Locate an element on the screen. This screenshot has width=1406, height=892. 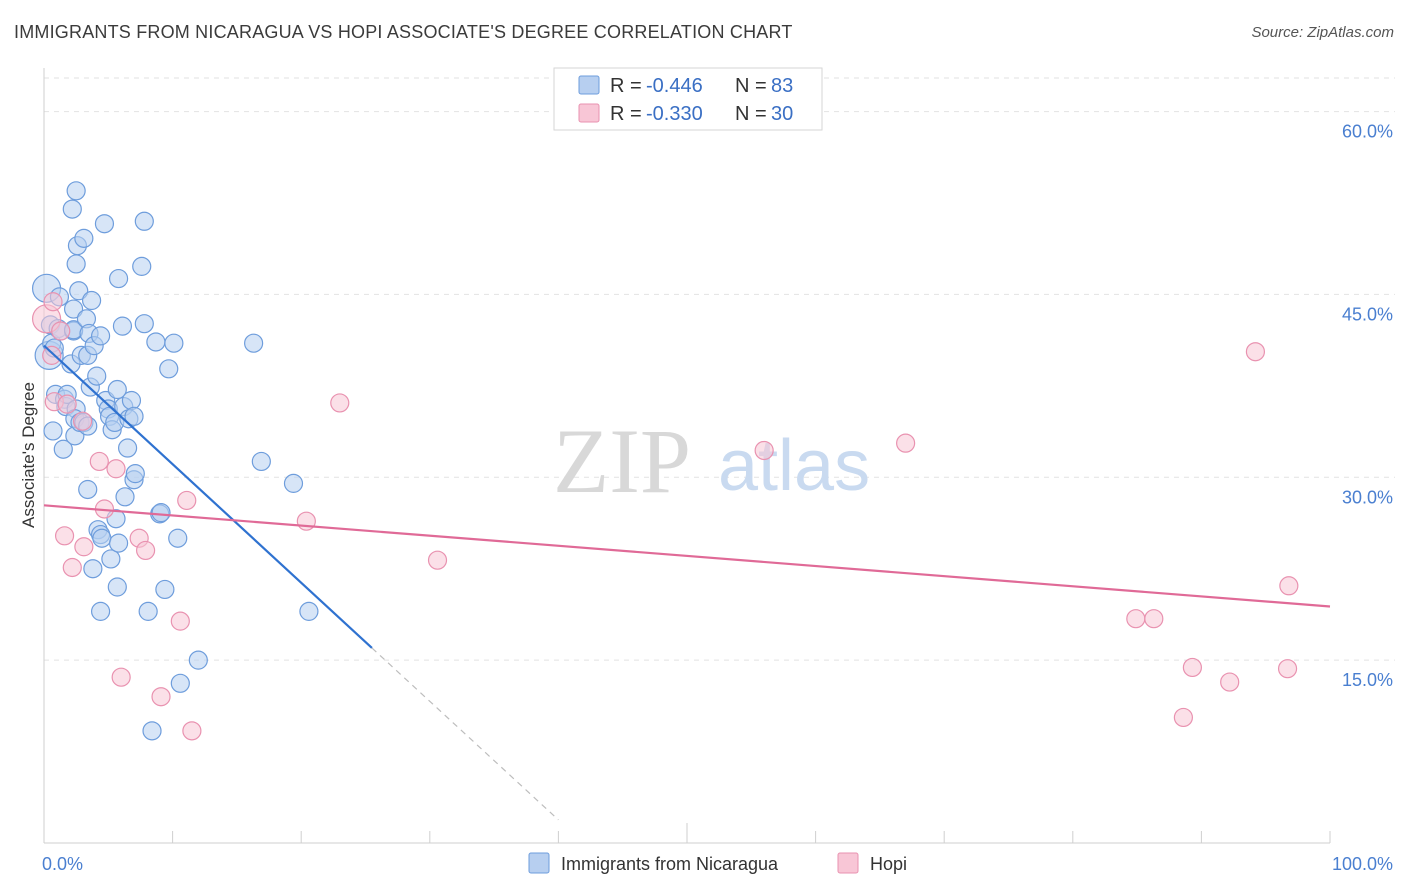
bottom-legend-swatch-blue is located at coordinates (539, 863).